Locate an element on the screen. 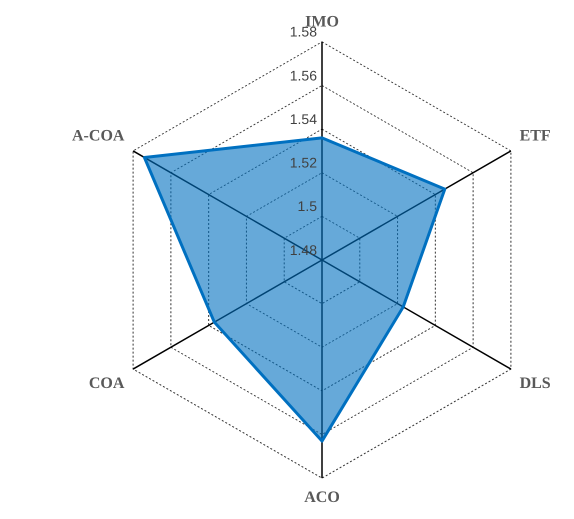 The height and width of the screenshot is (519, 574). y-tick-label: 1.52 is located at coordinates (304, 162).